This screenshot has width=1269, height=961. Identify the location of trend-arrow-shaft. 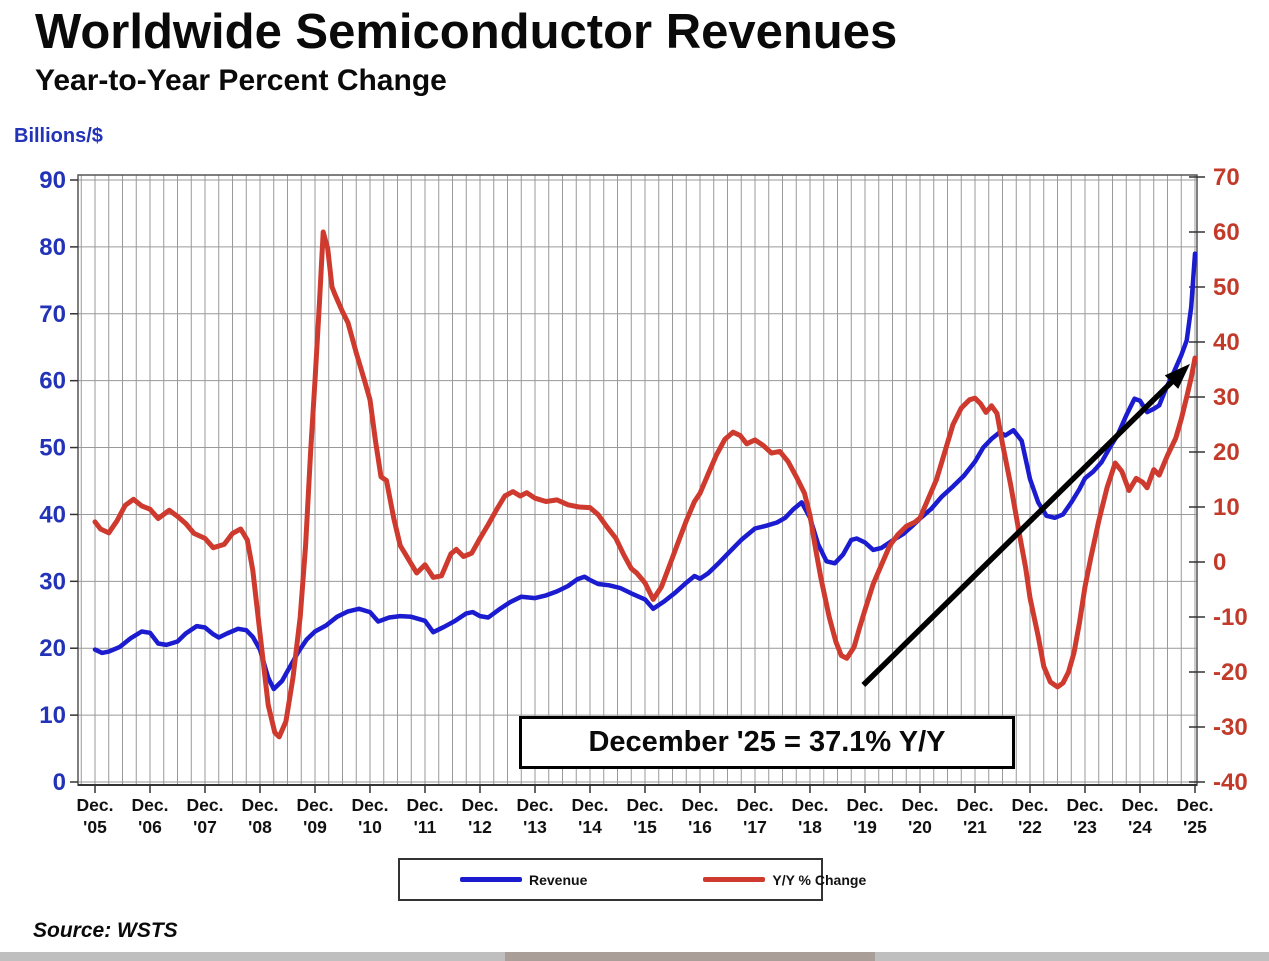
(1019, 532).